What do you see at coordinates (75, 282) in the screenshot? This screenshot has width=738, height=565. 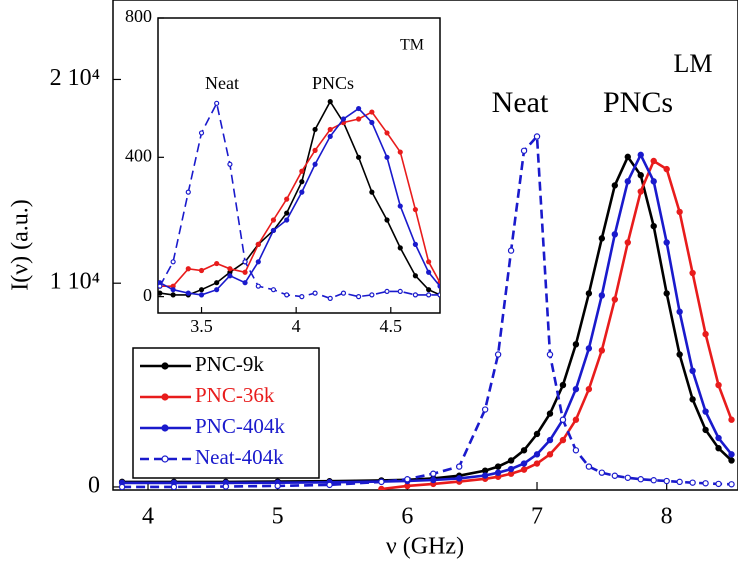 I see `y-tick-label: 1 10⁴` at bounding box center [75, 282].